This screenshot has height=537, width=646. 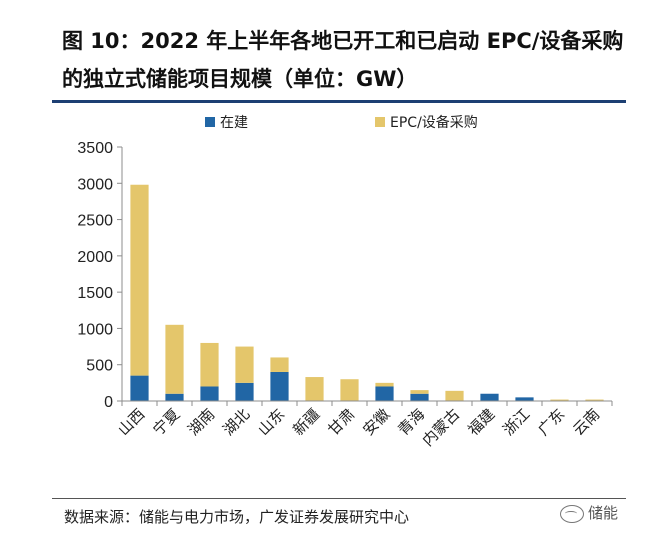 What do you see at coordinates (271, 422) in the screenshot?
I see `x-tick-label: 山东` at bounding box center [271, 422].